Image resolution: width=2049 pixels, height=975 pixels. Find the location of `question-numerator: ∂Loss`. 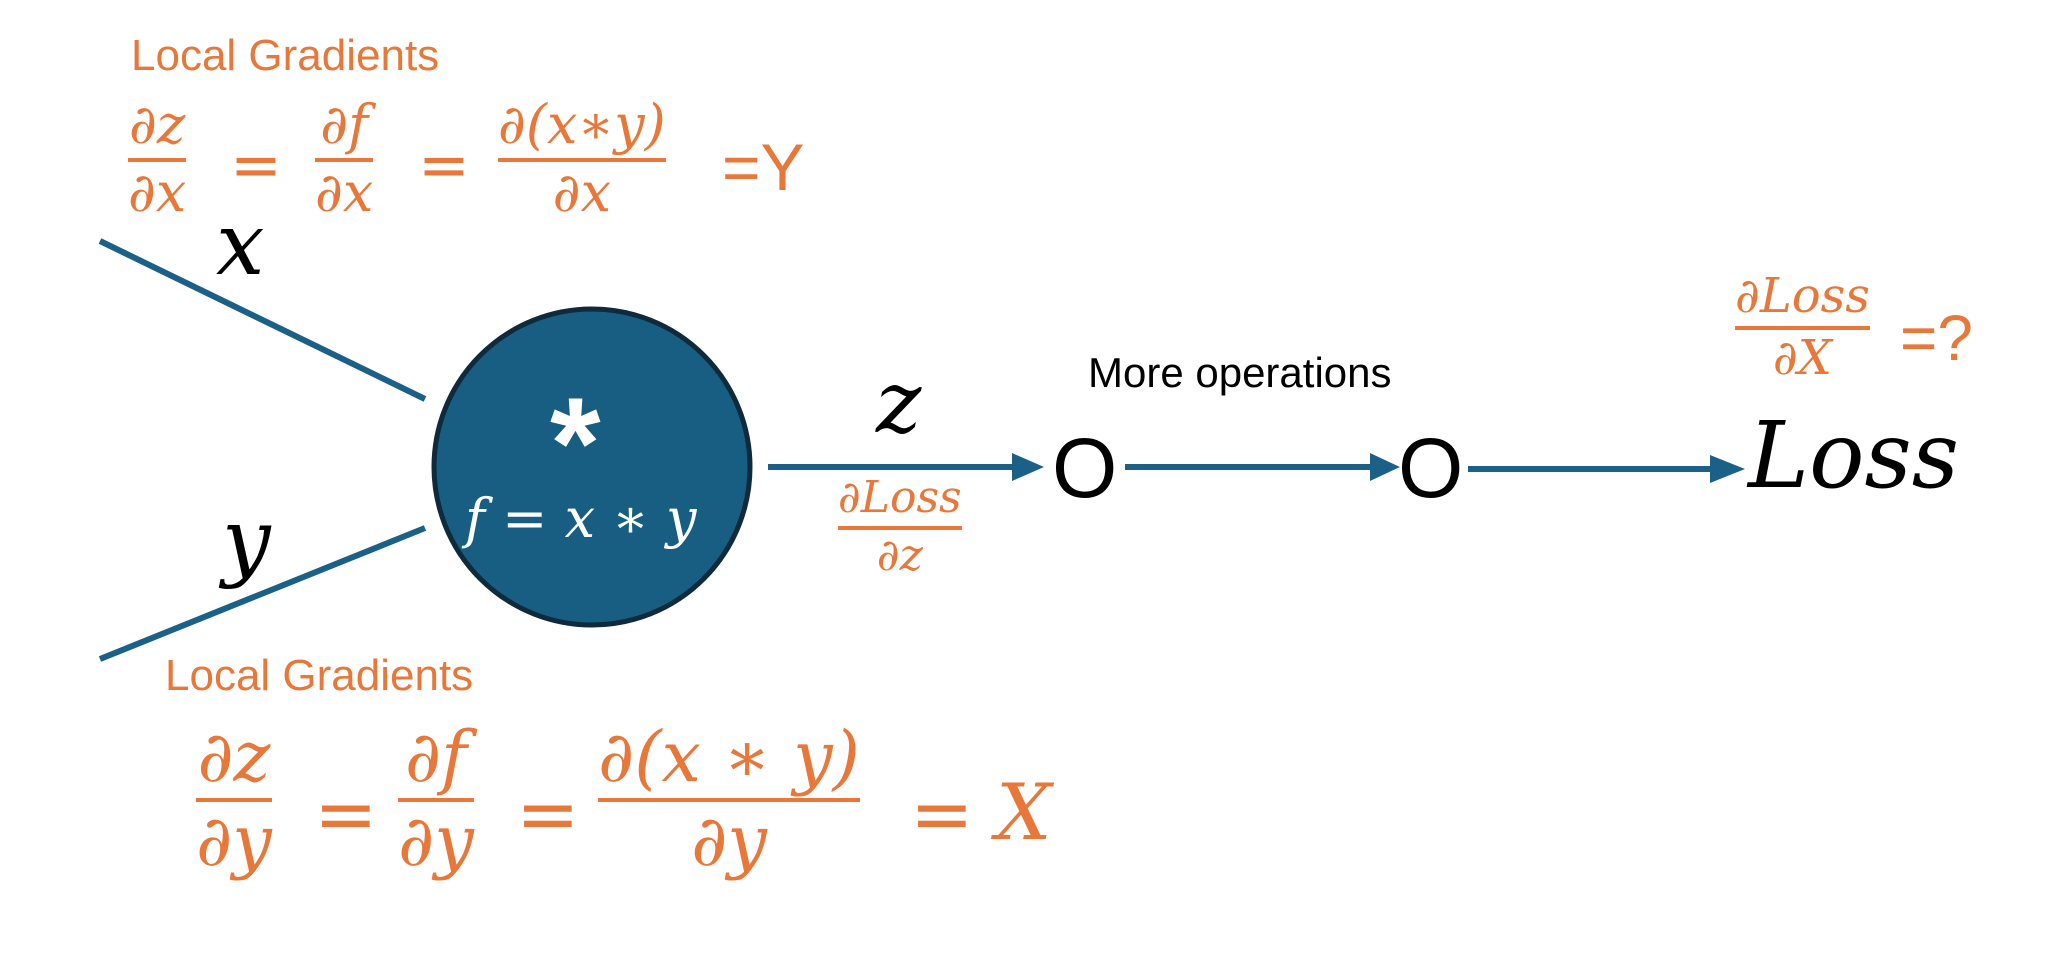

question-numerator: ∂Loss is located at coordinates (1802, 296).